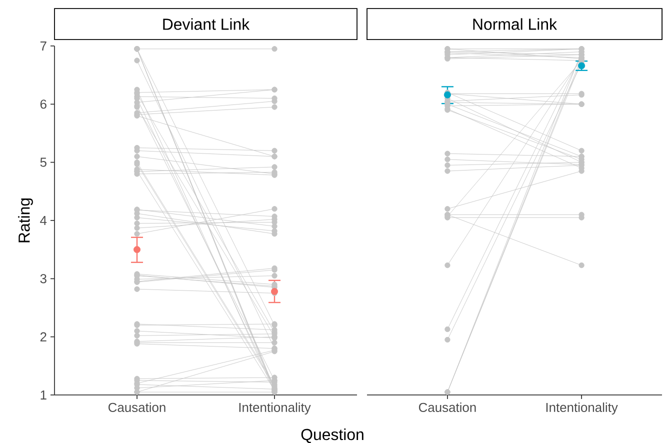 The width and height of the screenshot is (663, 443). I want to click on chart-title: Normal Link, so click(515, 24).